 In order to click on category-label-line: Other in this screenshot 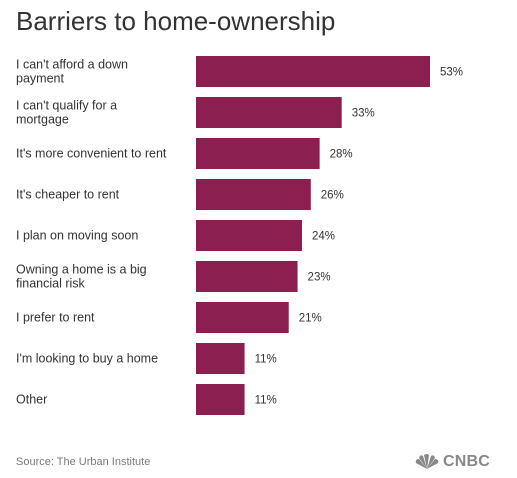, I will do `click(31, 400)`.